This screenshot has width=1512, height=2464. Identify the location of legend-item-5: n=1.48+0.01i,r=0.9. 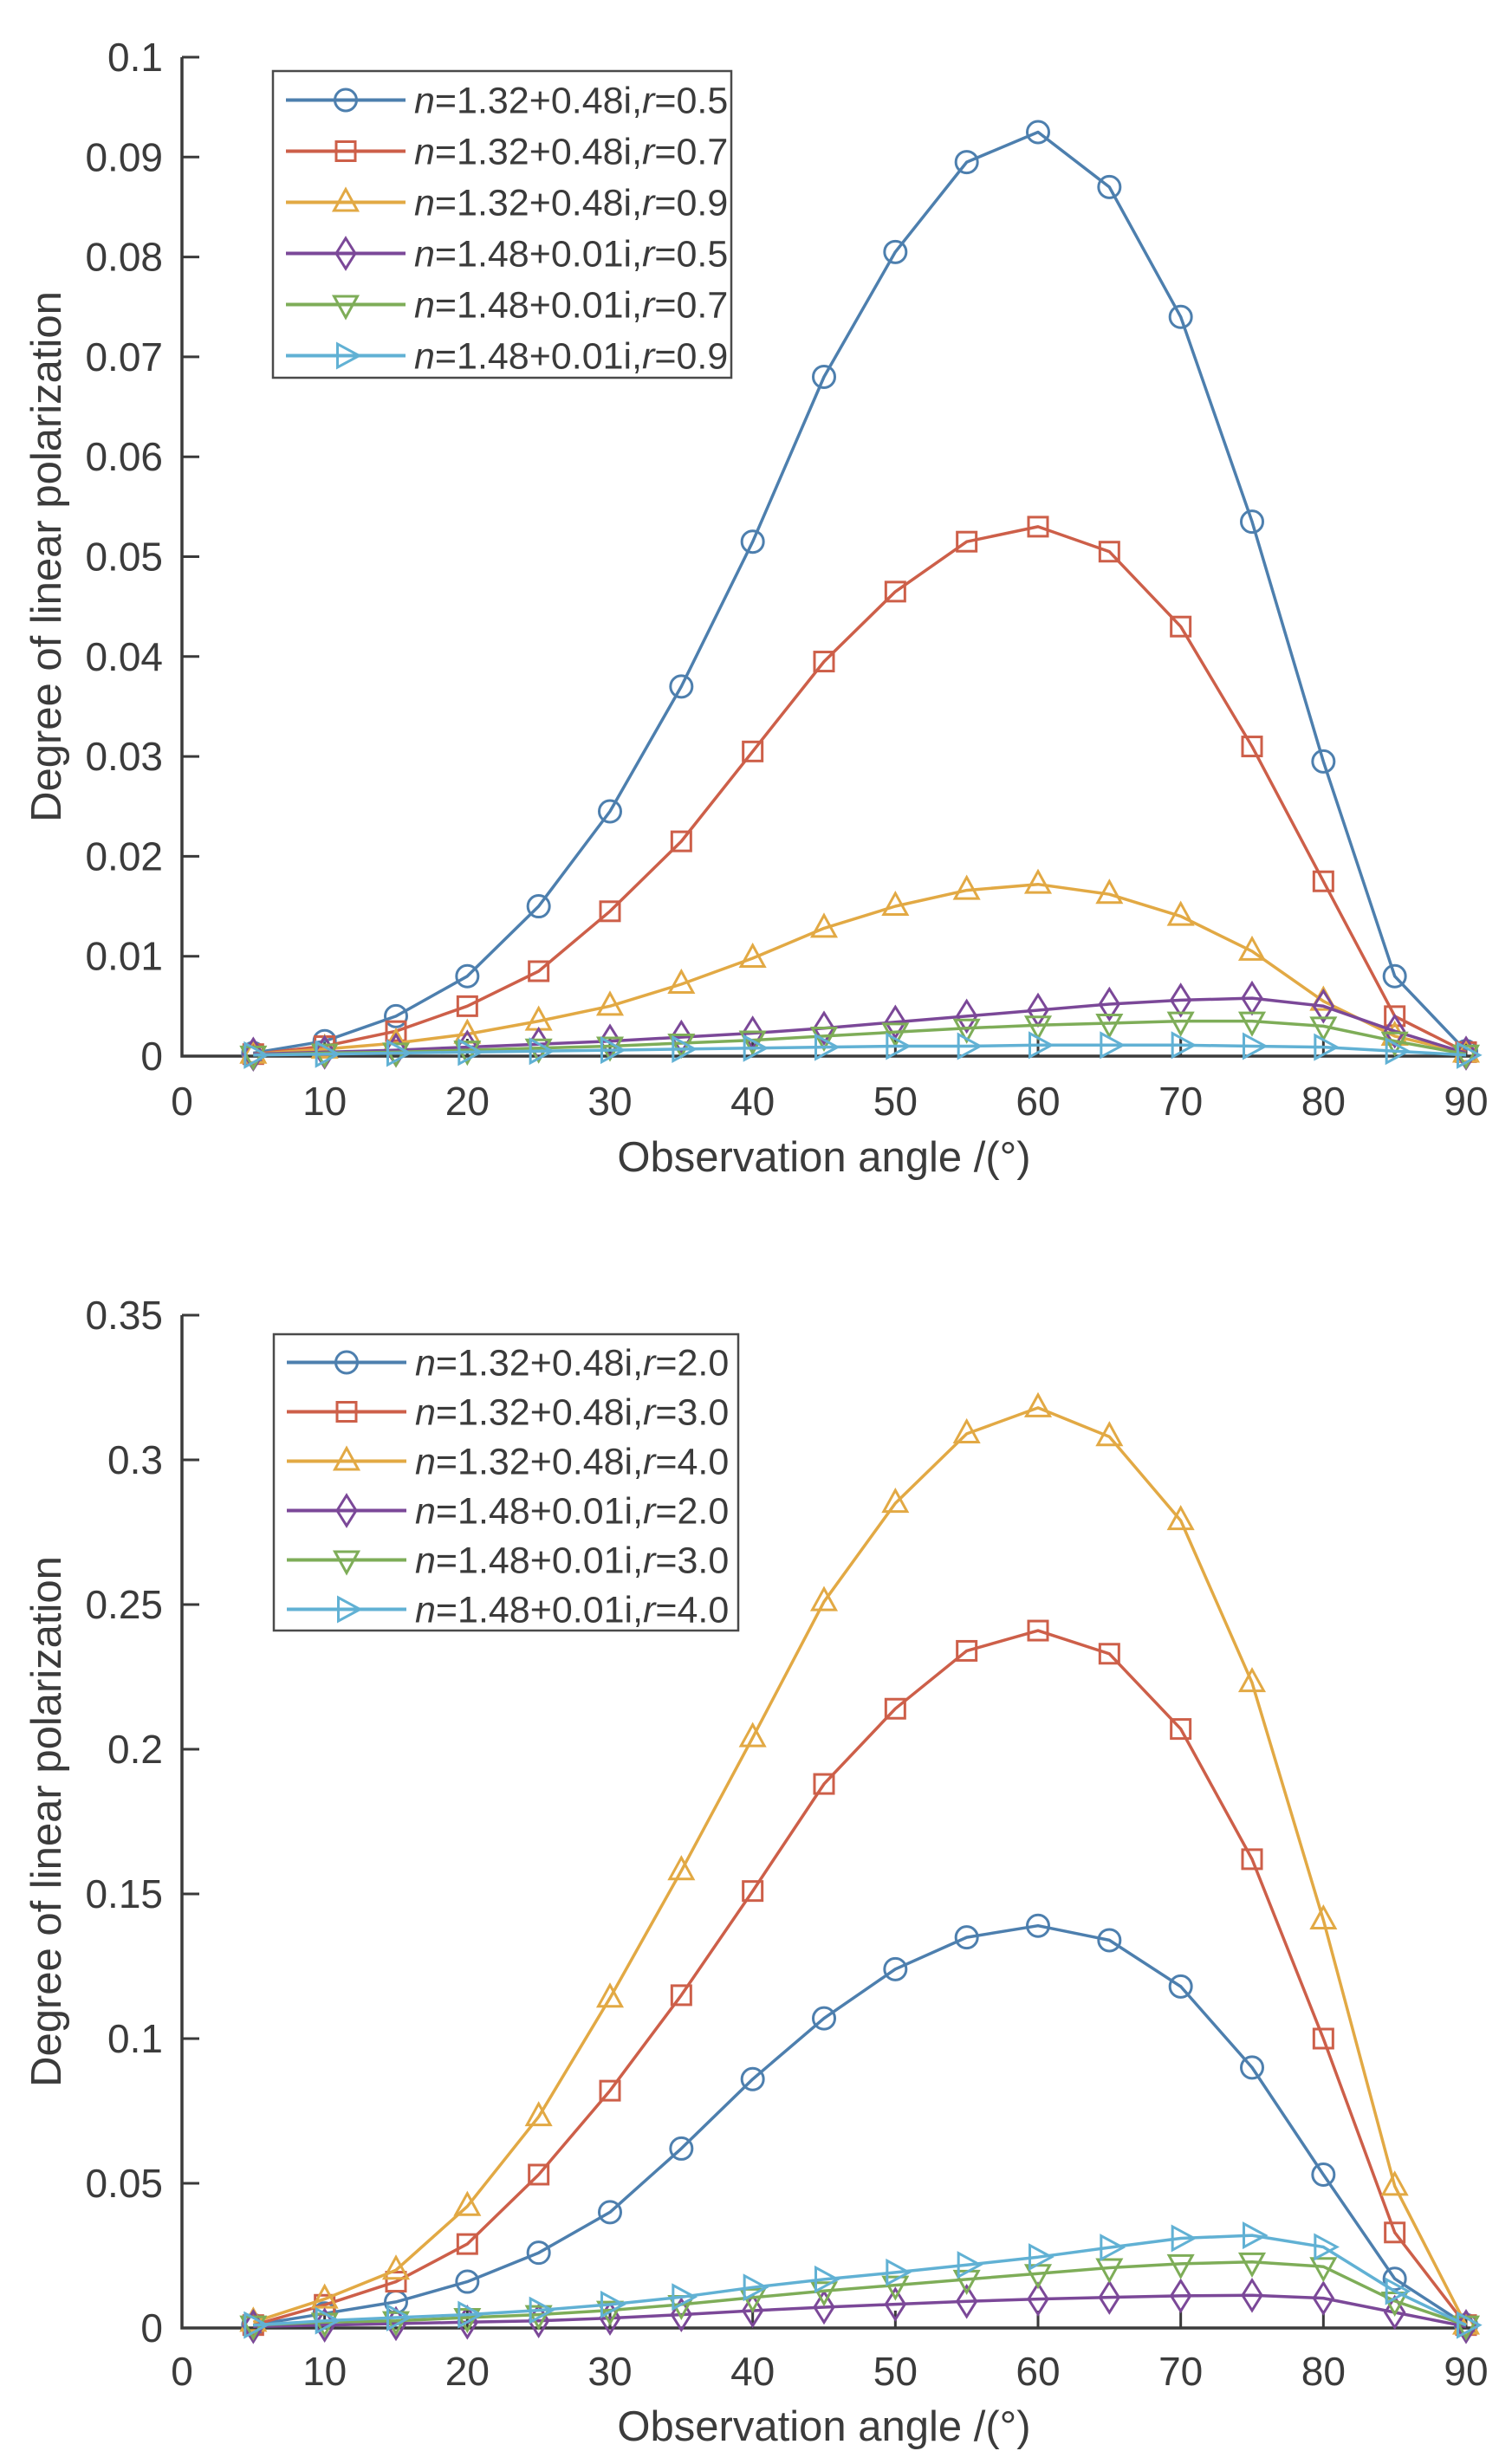
(507, 357).